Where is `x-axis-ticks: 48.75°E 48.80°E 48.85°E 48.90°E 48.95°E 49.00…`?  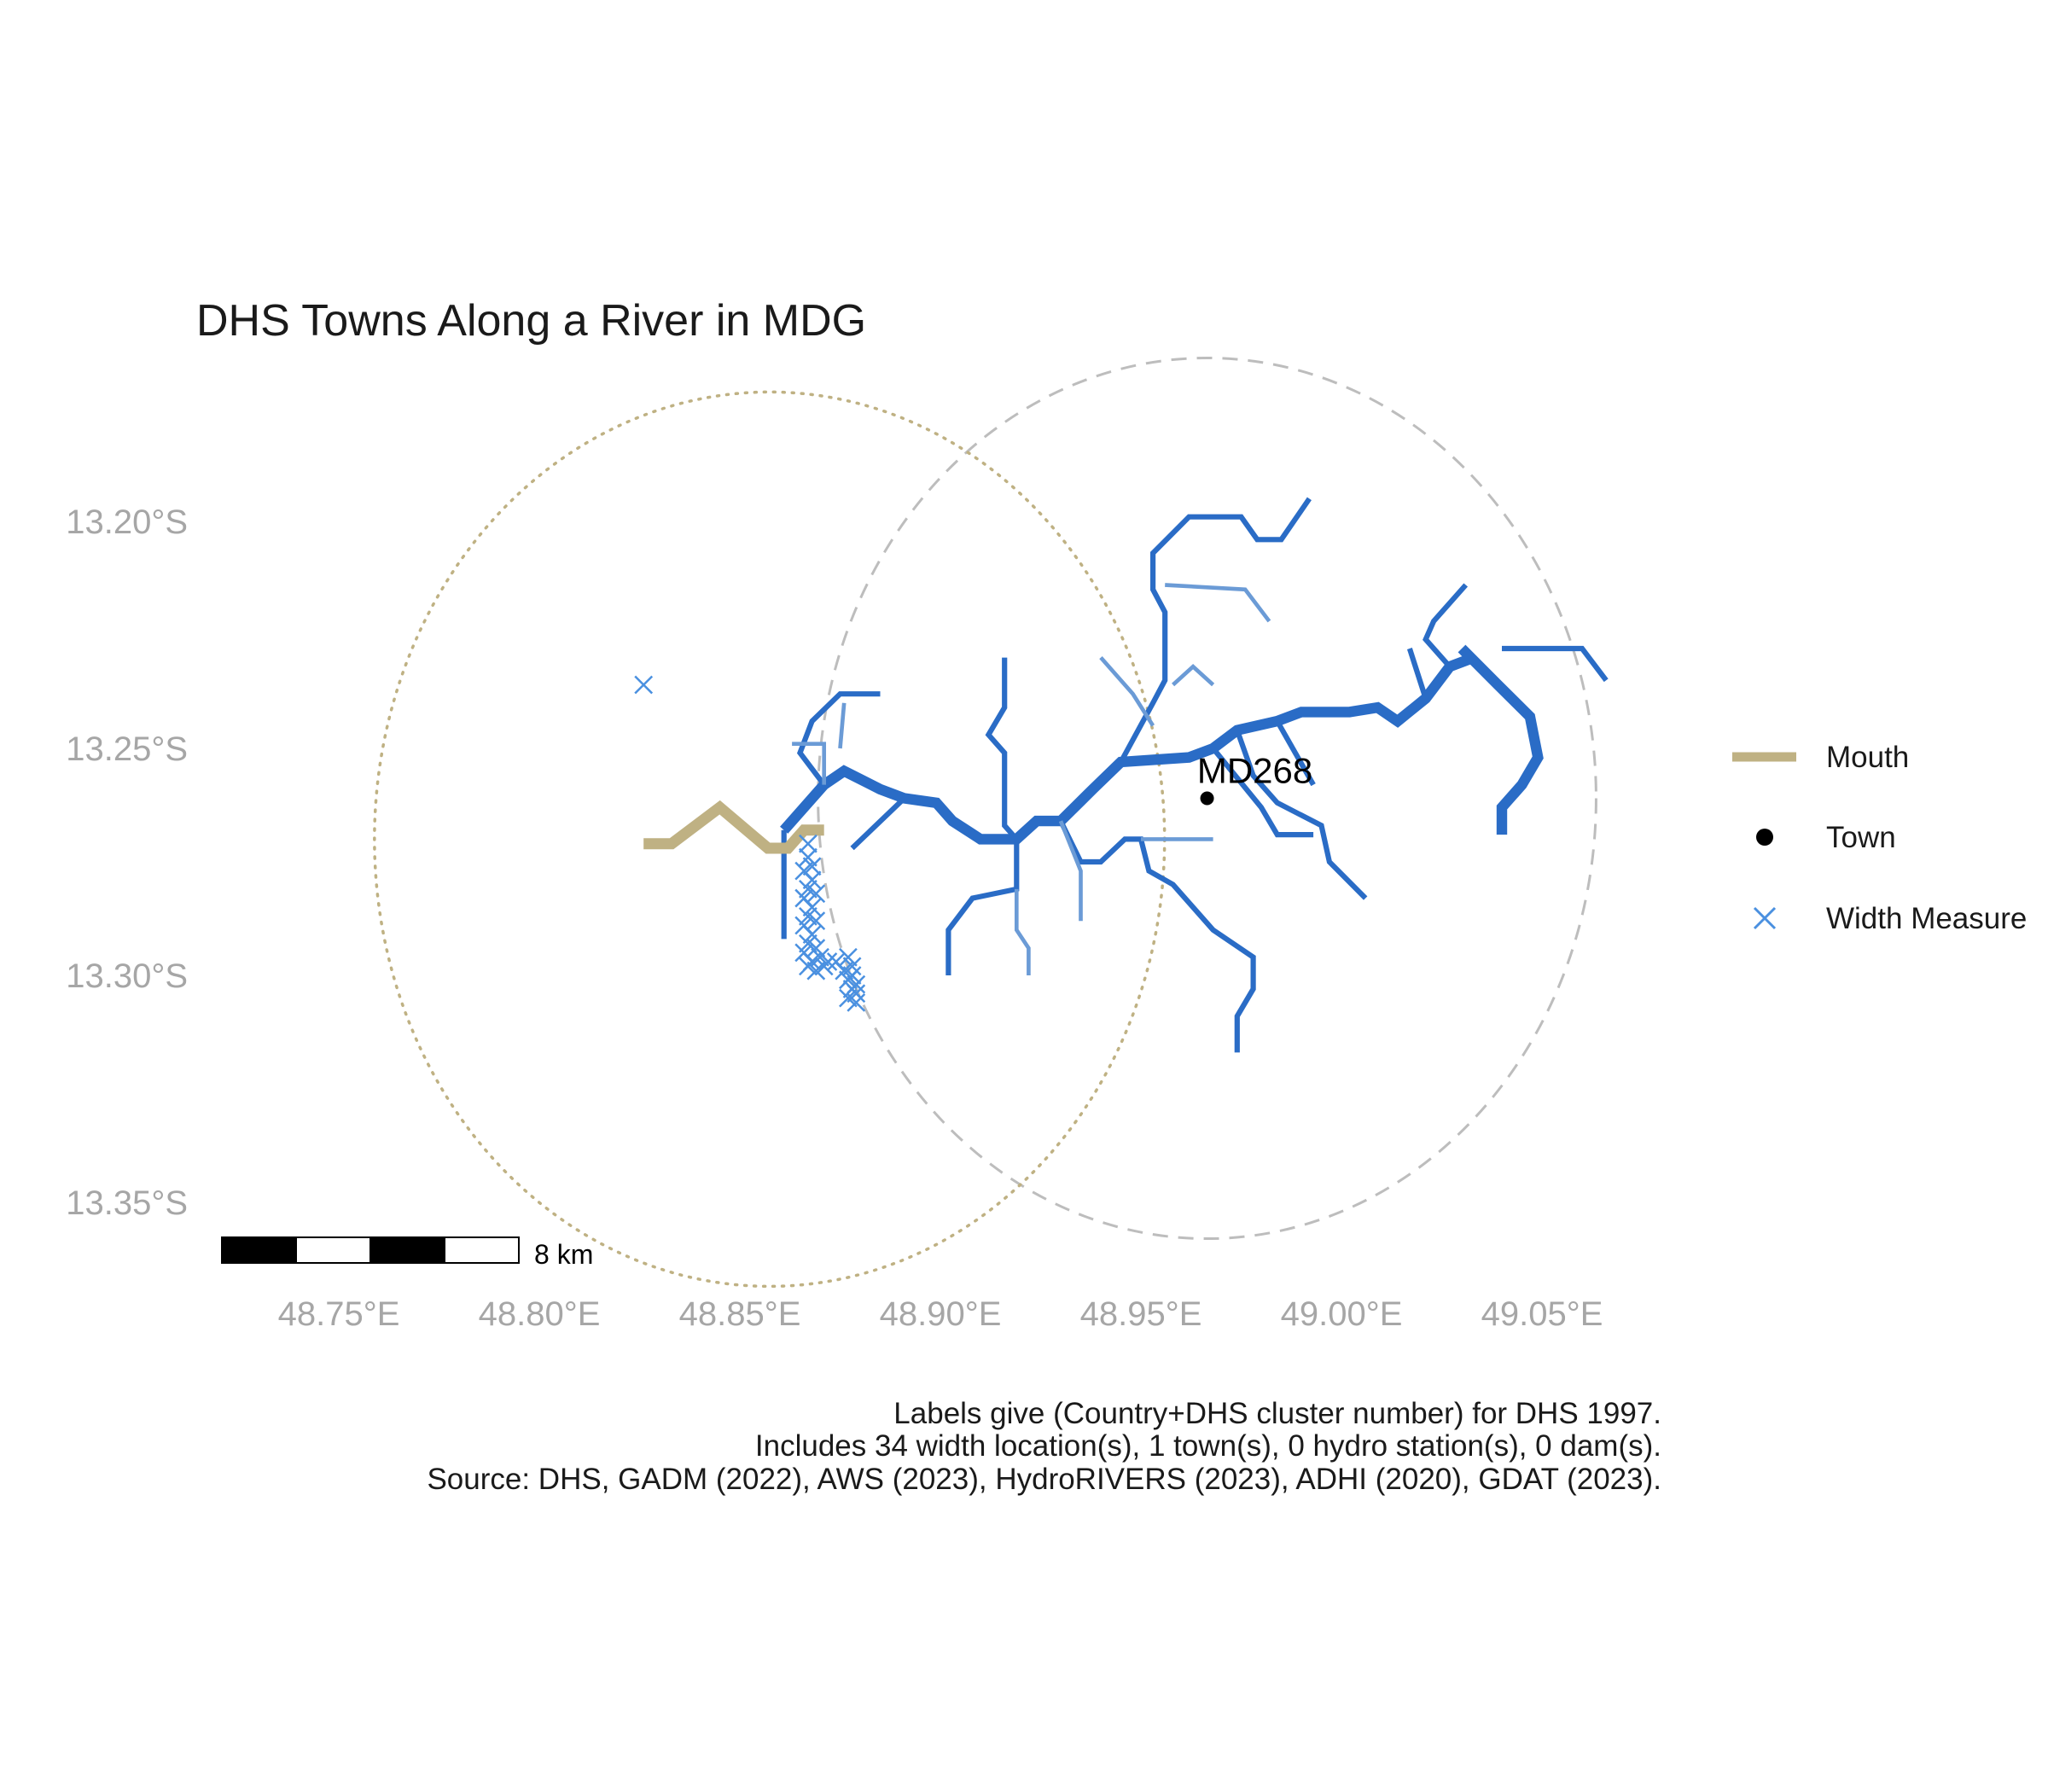 x-axis-ticks: 48.75°E 48.80°E 48.85°E 48.90°E 48.95°E 49.00… is located at coordinates (941, 1314).